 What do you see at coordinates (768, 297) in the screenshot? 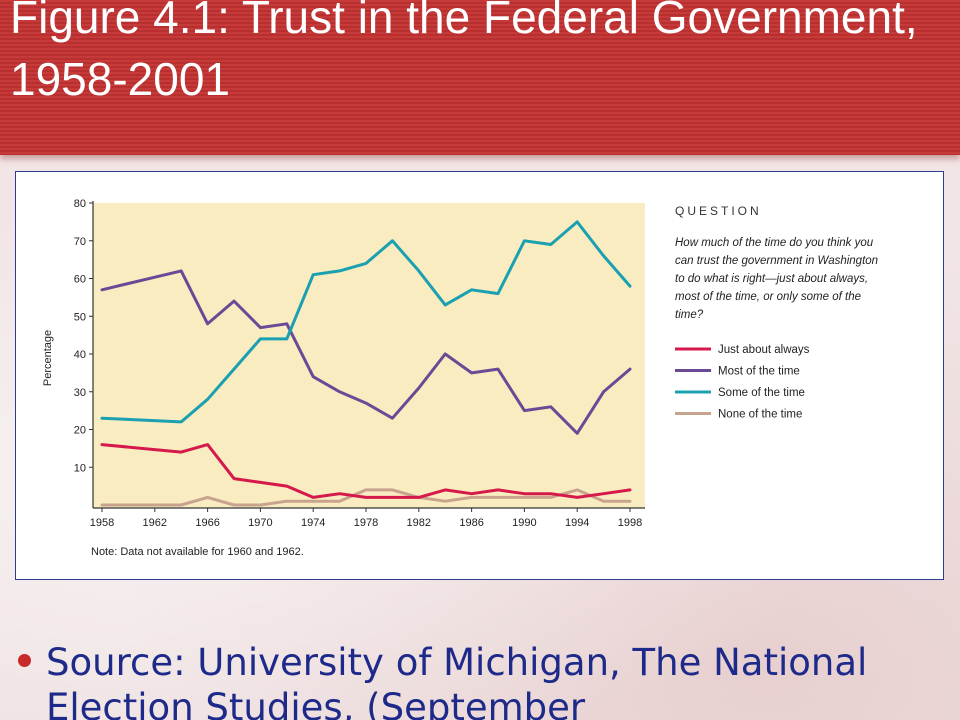
I see `question-text-line: most of the time, or only some of the` at bounding box center [768, 297].